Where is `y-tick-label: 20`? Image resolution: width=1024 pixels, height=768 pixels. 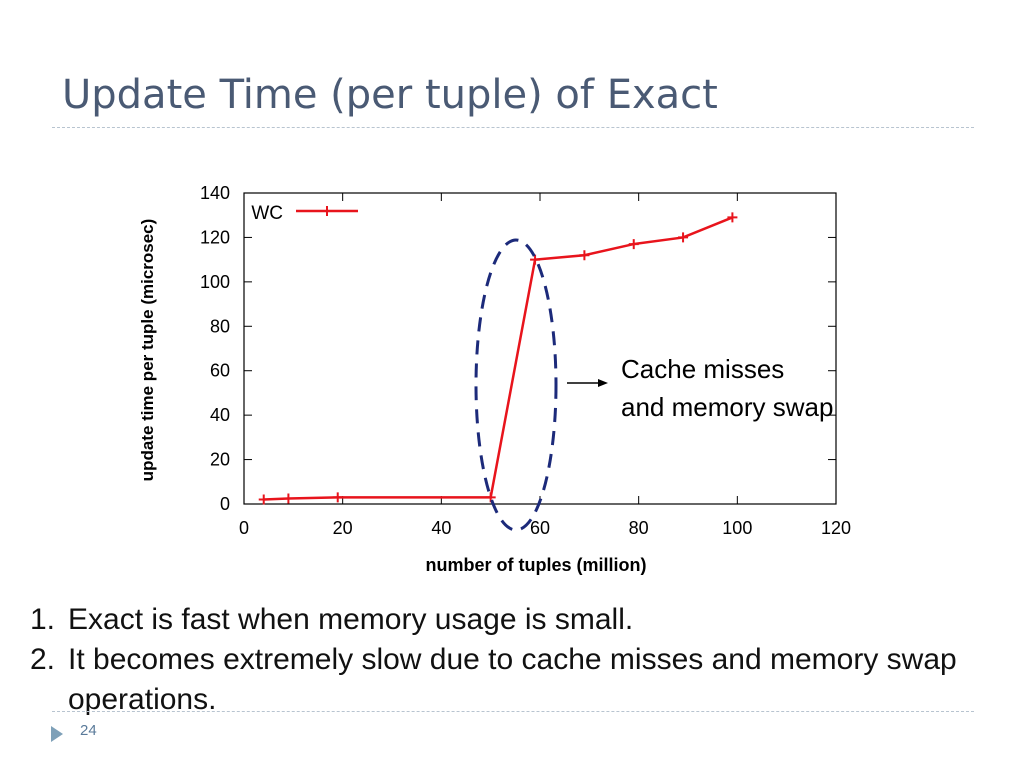 y-tick-label: 20 is located at coordinates (220, 460).